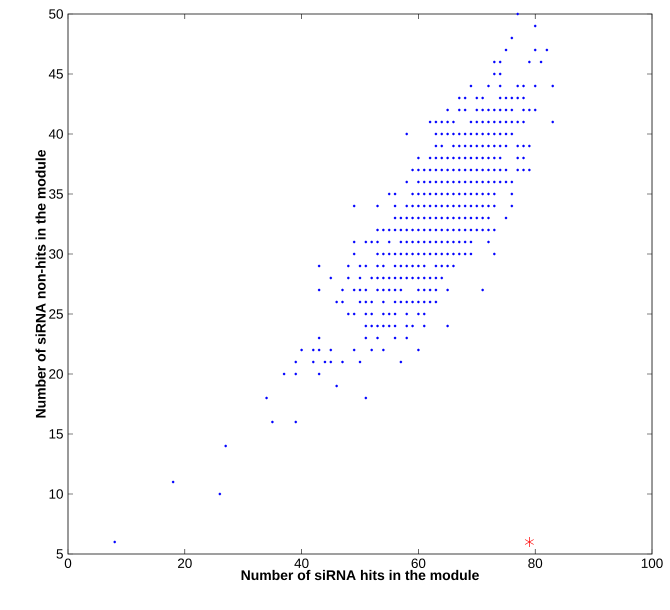  What do you see at coordinates (56, 494) in the screenshot?
I see `y-tick-label: 10` at bounding box center [56, 494].